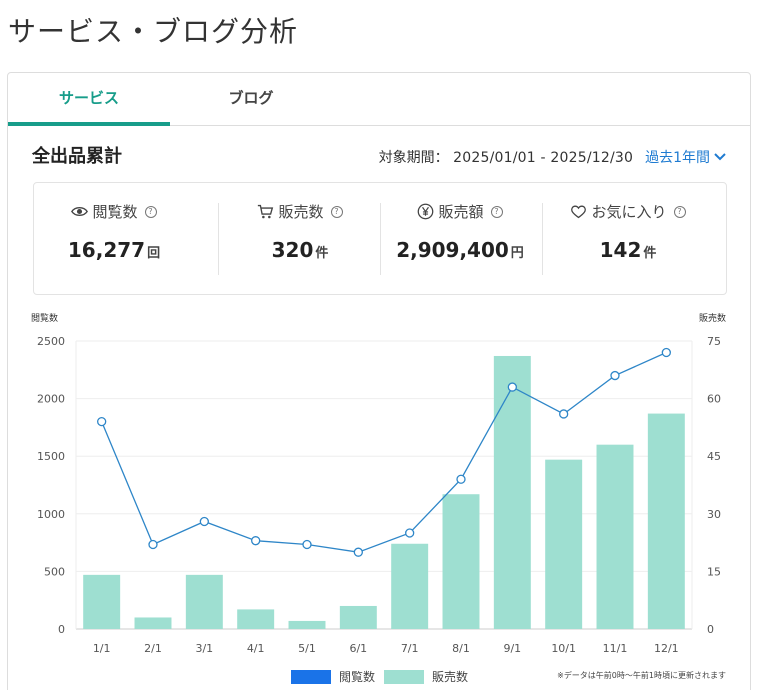 Image resolution: width=767 pixels, height=690 pixels. I want to click on x-tick-label: 7/1, so click(410, 648).